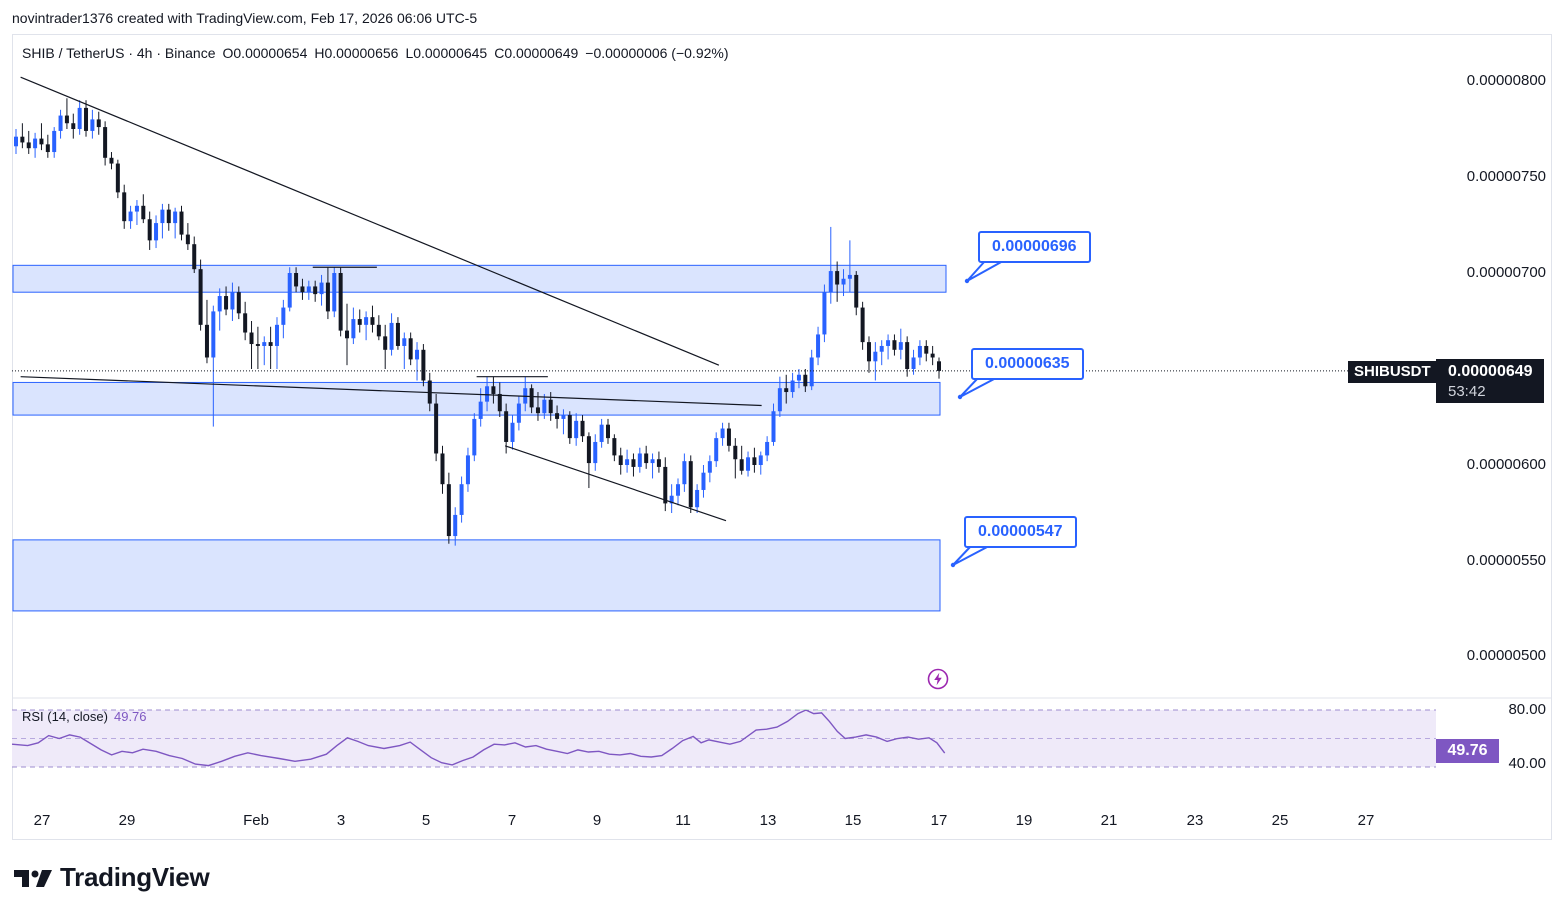 The height and width of the screenshot is (916, 1564). I want to click on callout-anchor-dot, so click(967, 281).